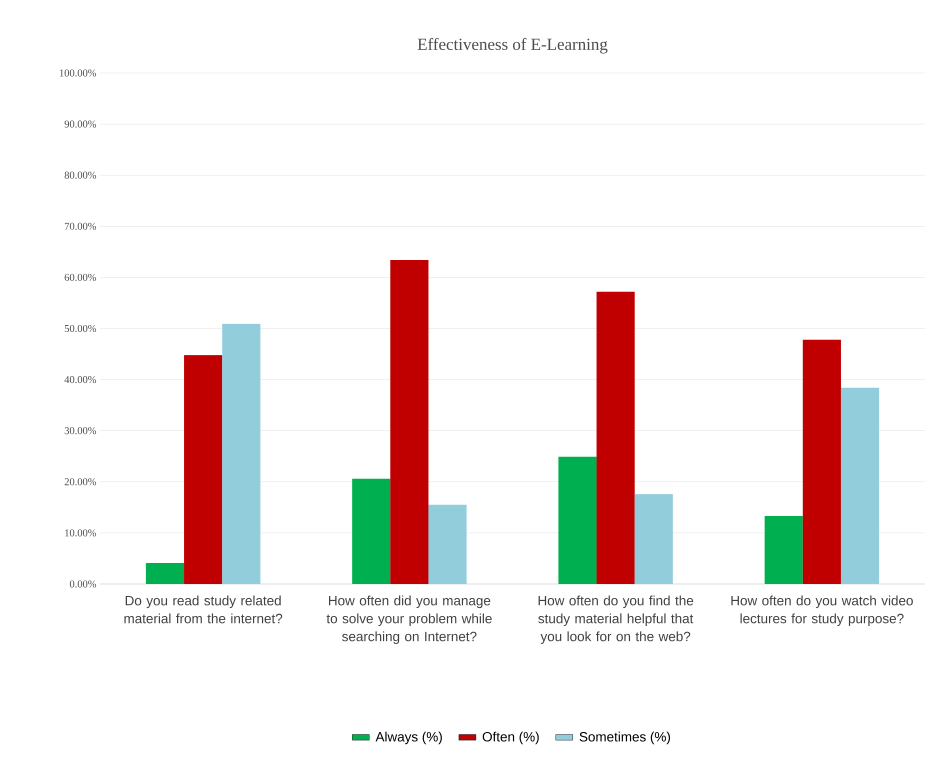 This screenshot has height=764, width=930. I want to click on legend-label: Often (%), so click(510, 738).